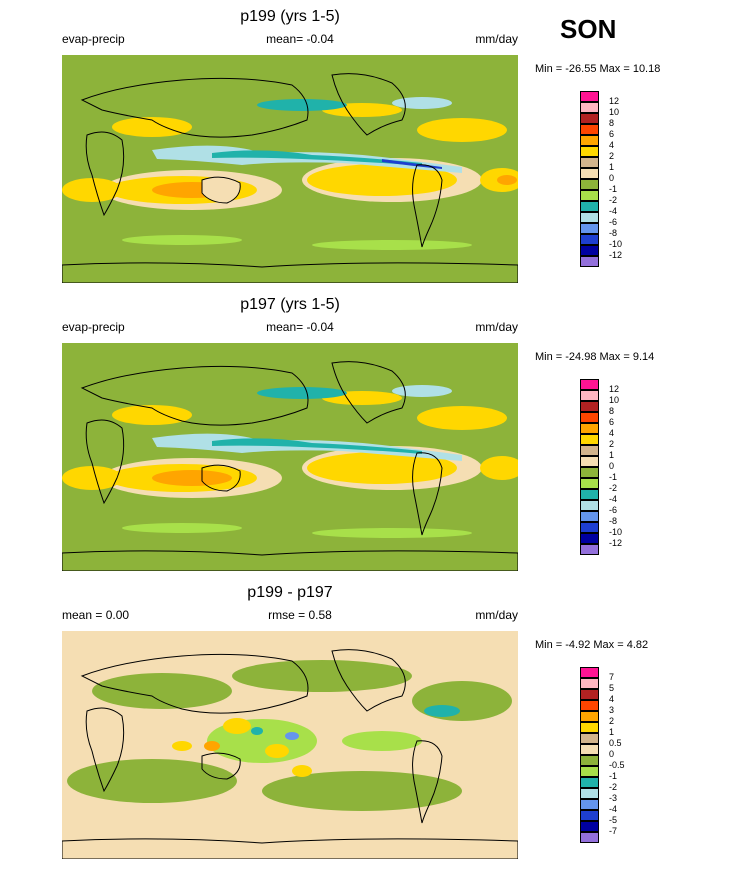 The image size is (732, 872). Describe the element at coordinates (615, 743) in the screenshot. I see `colorbar-label: 0.5` at that location.